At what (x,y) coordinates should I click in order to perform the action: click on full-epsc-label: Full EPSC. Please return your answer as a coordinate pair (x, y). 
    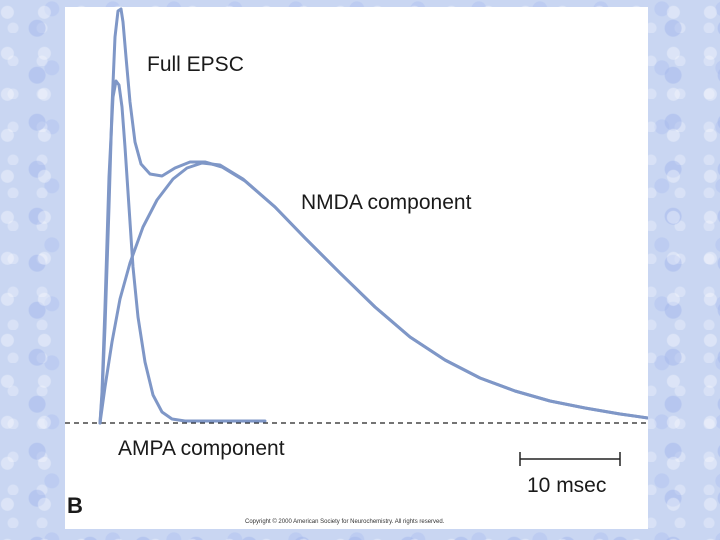
    Looking at the image, I should click on (195, 64).